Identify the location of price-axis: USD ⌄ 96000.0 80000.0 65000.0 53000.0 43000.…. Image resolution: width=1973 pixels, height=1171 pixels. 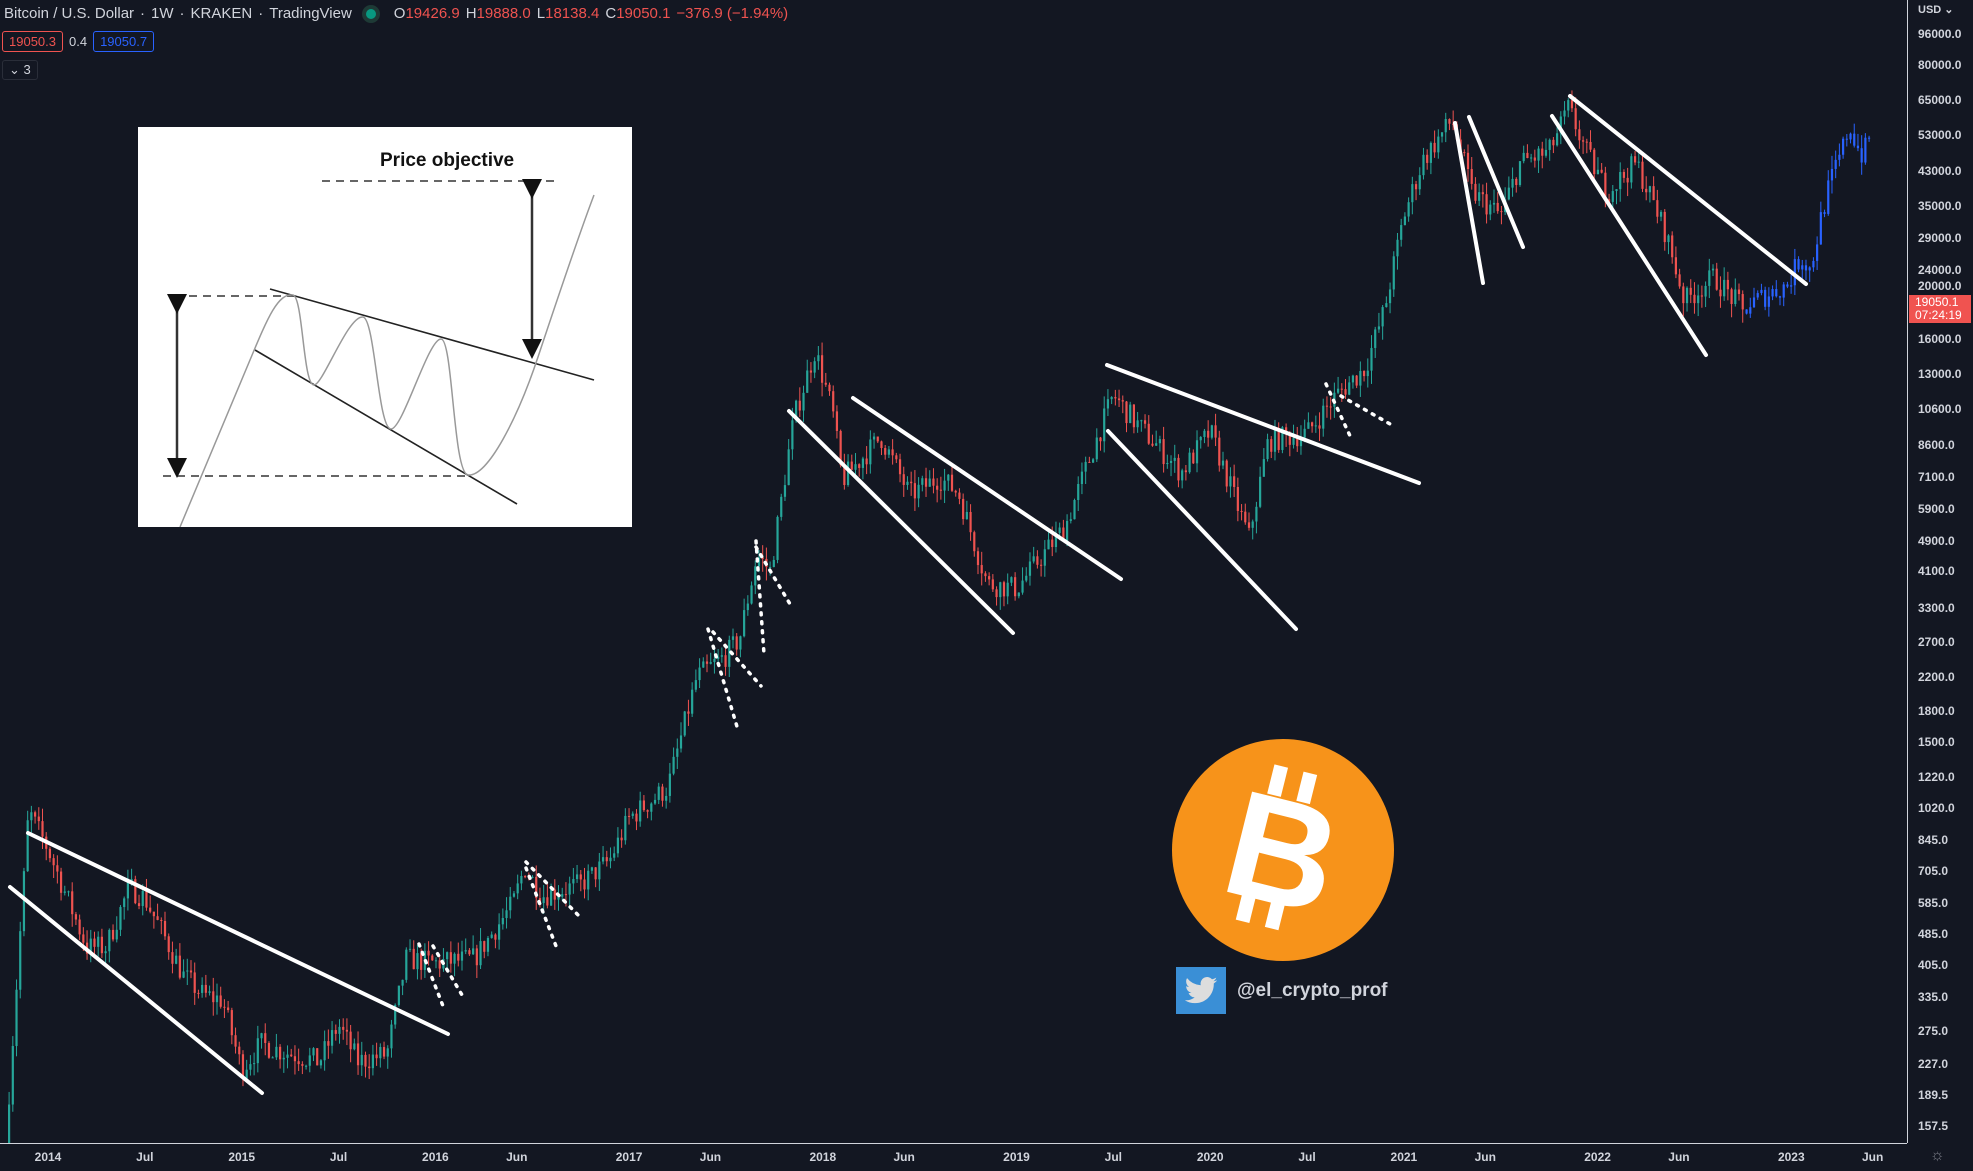
(1940, 571).